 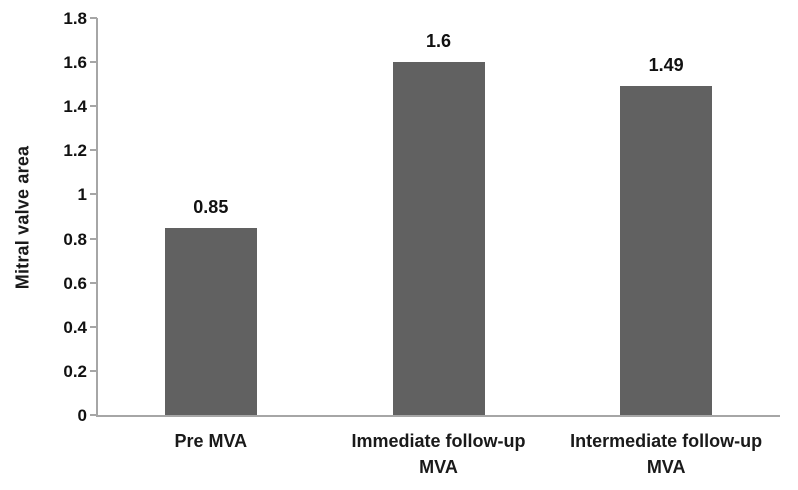 I want to click on y-tick-label: 0.8, so click(x=75, y=239).